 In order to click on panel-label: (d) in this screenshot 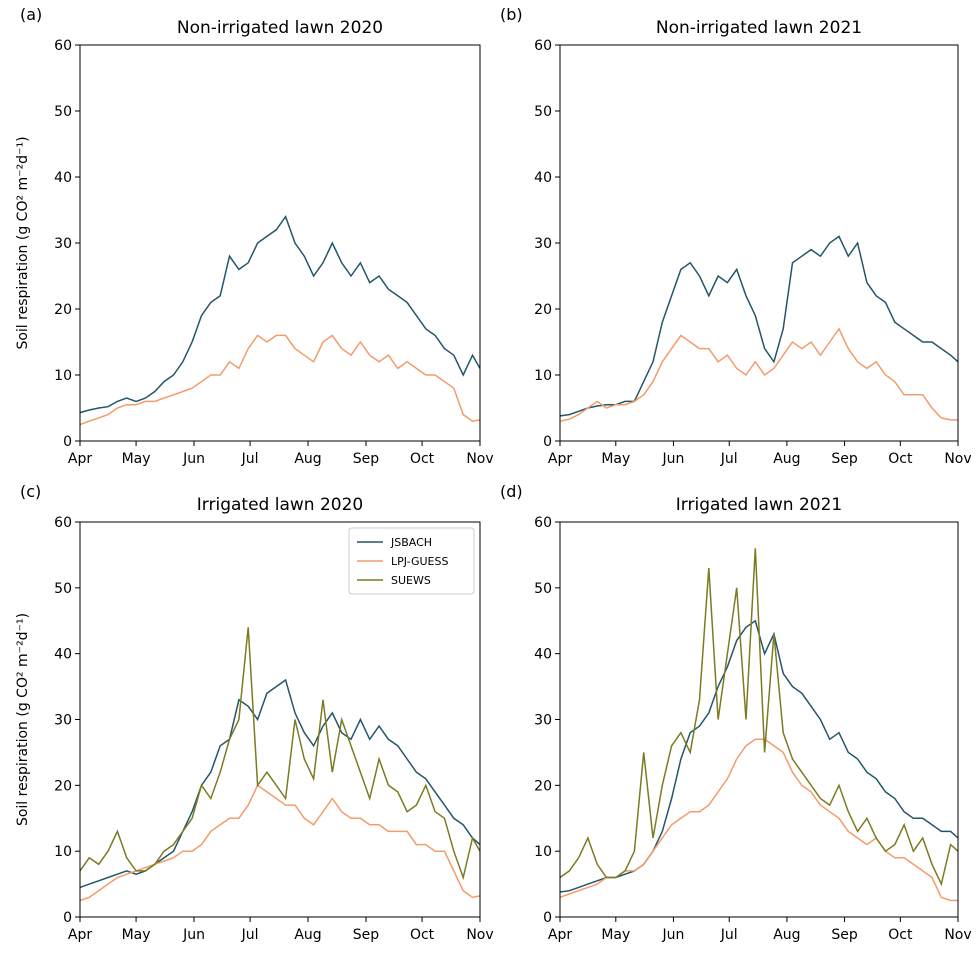, I will do `click(511, 491)`.